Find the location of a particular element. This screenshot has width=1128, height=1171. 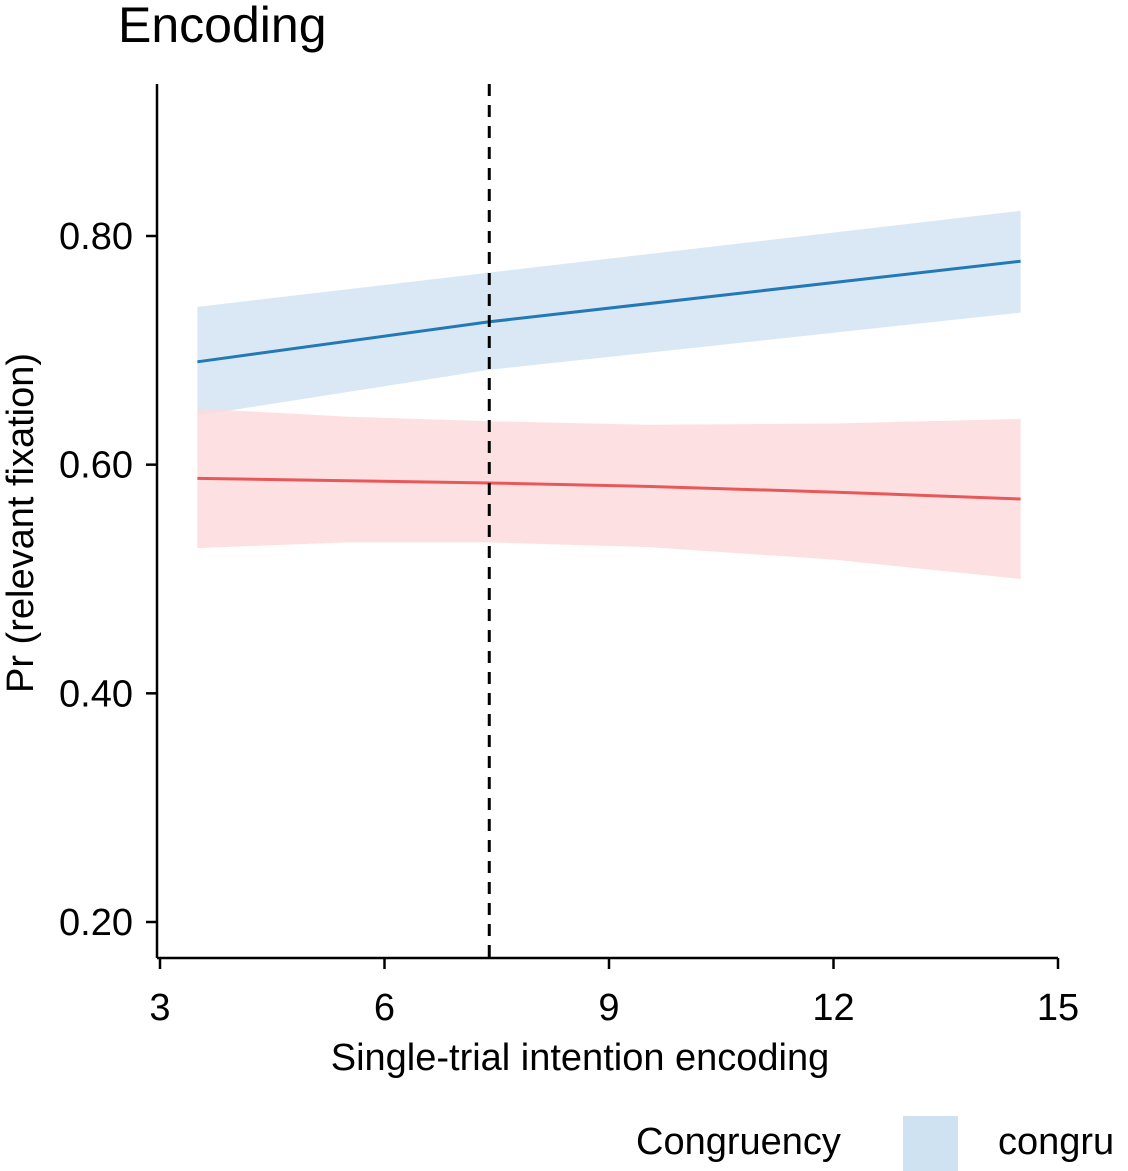

legend-title: Congruency is located at coordinates (738, 1142).